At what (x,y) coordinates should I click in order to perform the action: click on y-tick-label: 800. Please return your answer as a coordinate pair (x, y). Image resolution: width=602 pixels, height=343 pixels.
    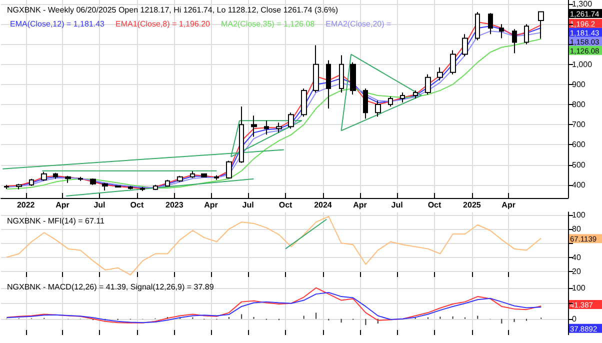
    Looking at the image, I should click on (579, 105).